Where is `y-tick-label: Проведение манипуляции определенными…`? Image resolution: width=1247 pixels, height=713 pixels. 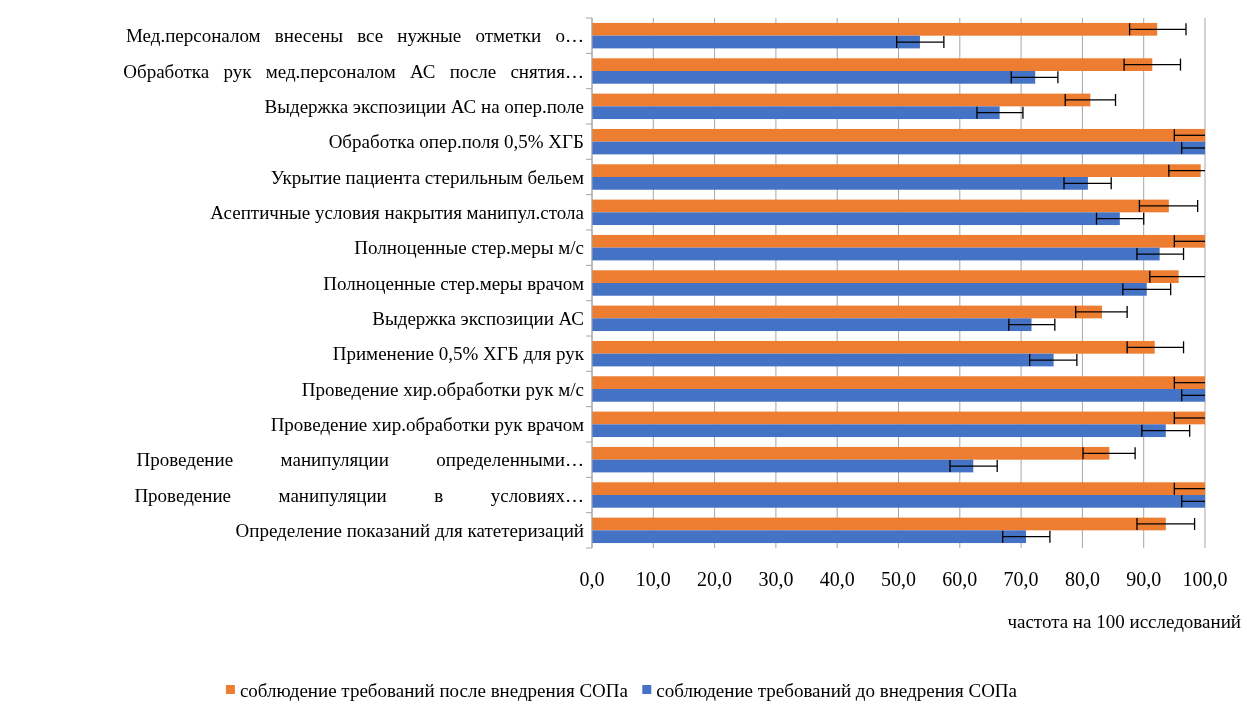
y-tick-label: Проведение манипуляции определенными… is located at coordinates (360, 460).